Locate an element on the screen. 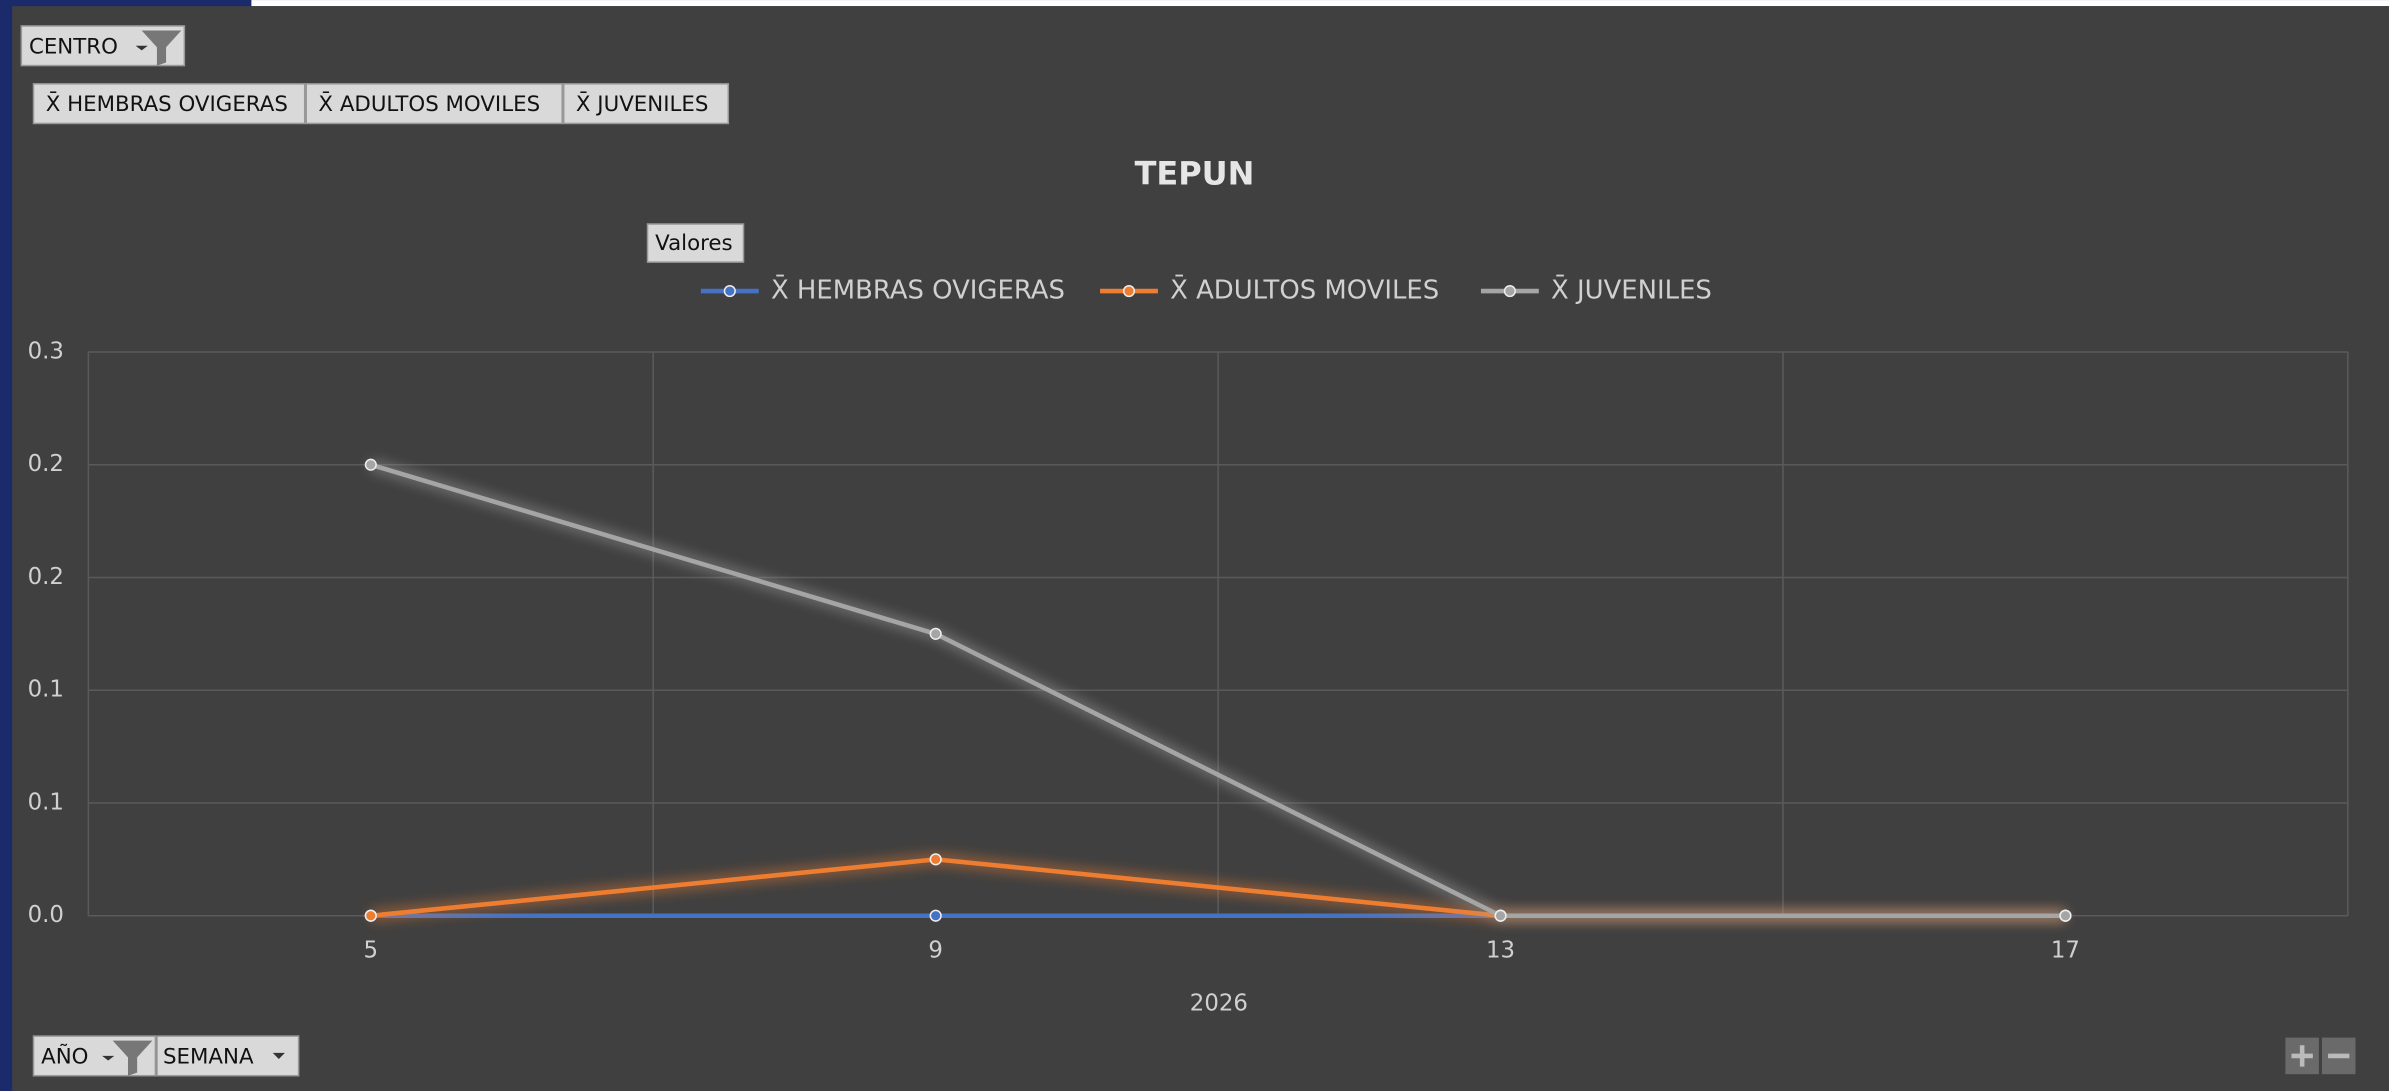 This screenshot has height=1091, width=2389. centro-filter: CENTRO is located at coordinates (103, 46).